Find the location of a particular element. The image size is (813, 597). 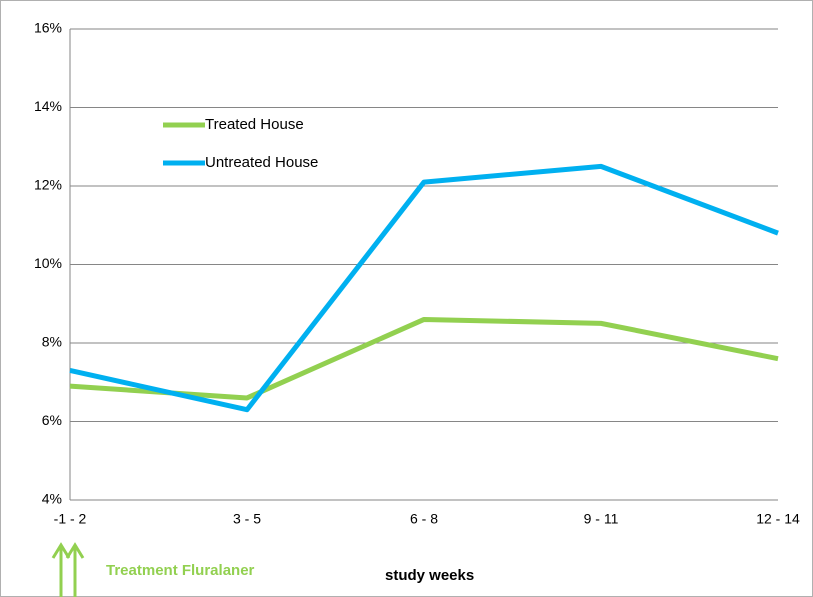

x-tick-label: -1 - 2 is located at coordinates (70, 519).